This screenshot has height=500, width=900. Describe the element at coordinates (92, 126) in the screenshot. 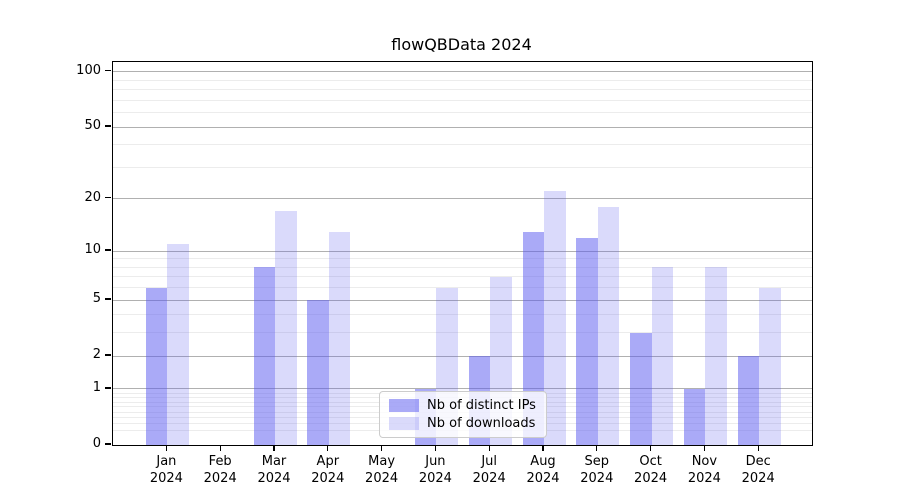

I see `y-tick-label: 50` at that location.